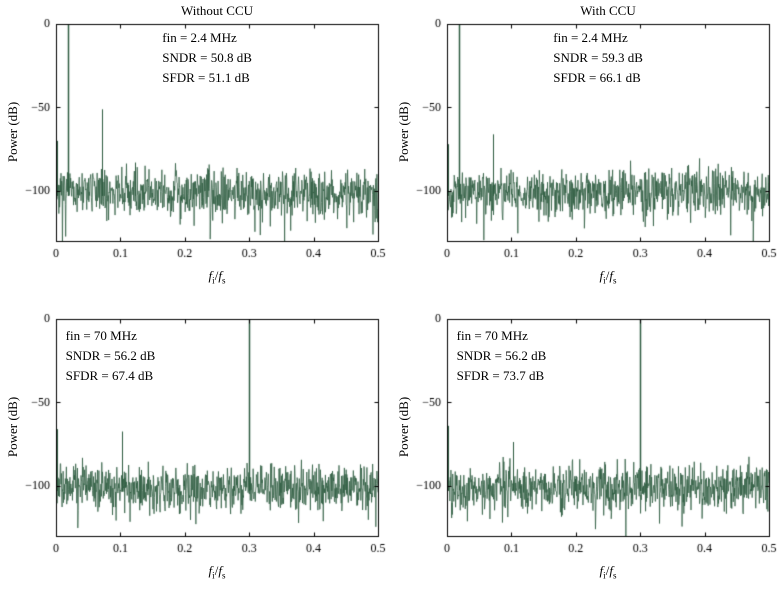 This screenshot has width=782, height=590. Describe the element at coordinates (217, 10) in the screenshot. I see `subplot-title: Without CCU` at that location.